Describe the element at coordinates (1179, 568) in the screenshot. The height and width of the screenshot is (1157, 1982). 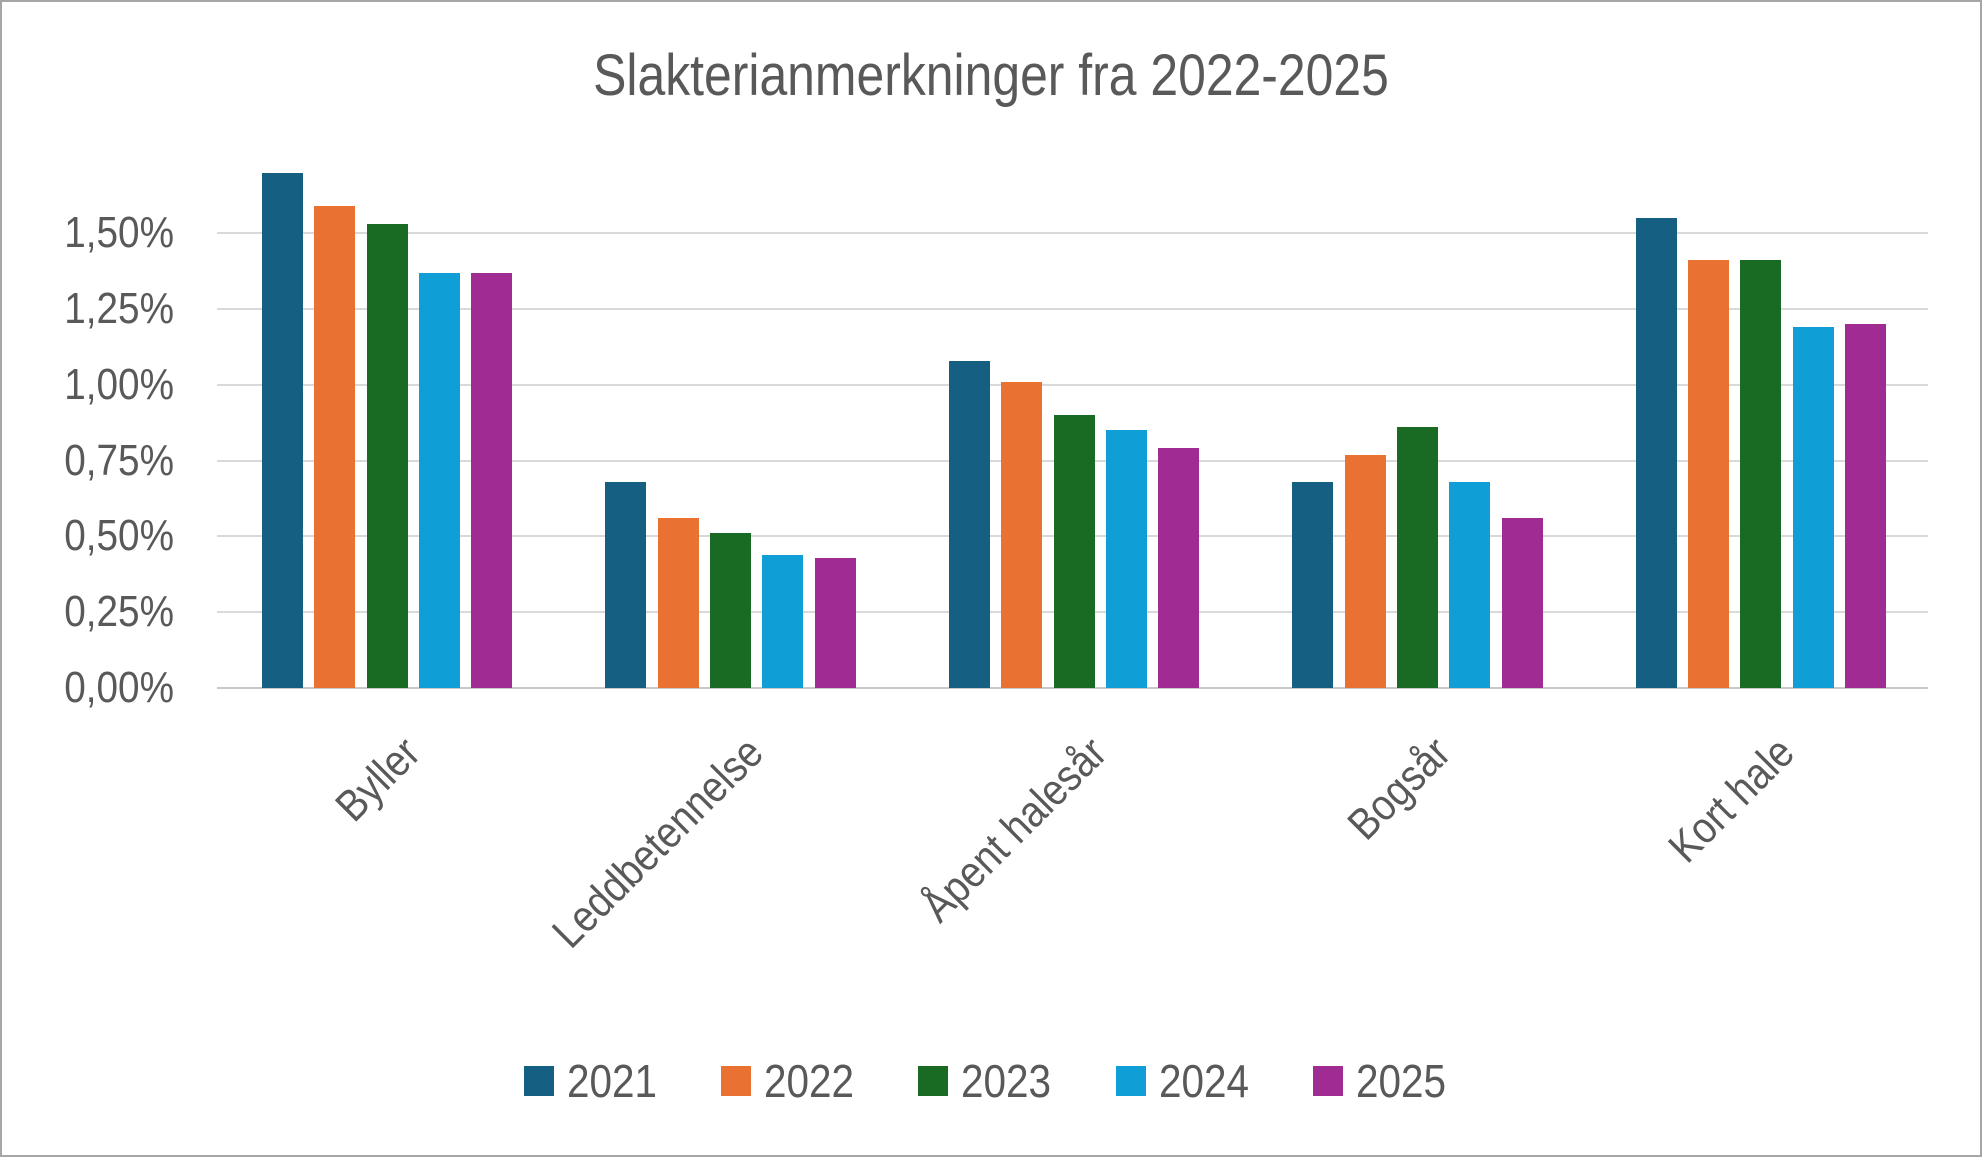
I see `bar-2025-åpent-halesår` at that location.